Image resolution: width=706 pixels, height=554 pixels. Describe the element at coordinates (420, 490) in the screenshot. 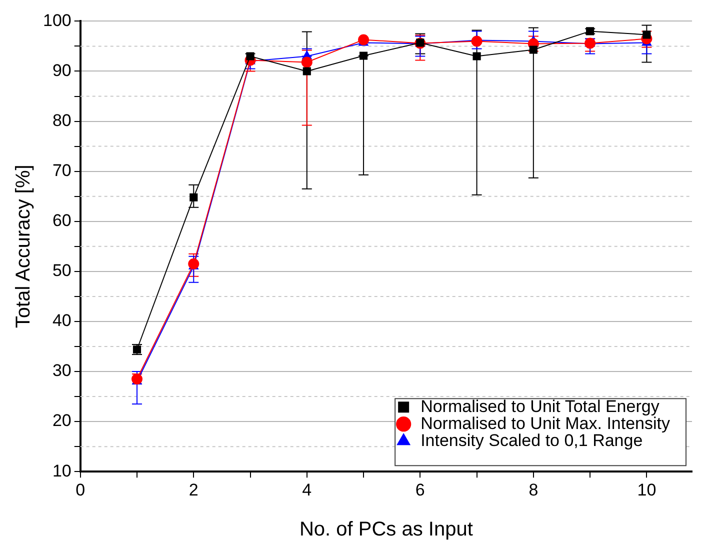

I see `x-tick-label: 6` at that location.